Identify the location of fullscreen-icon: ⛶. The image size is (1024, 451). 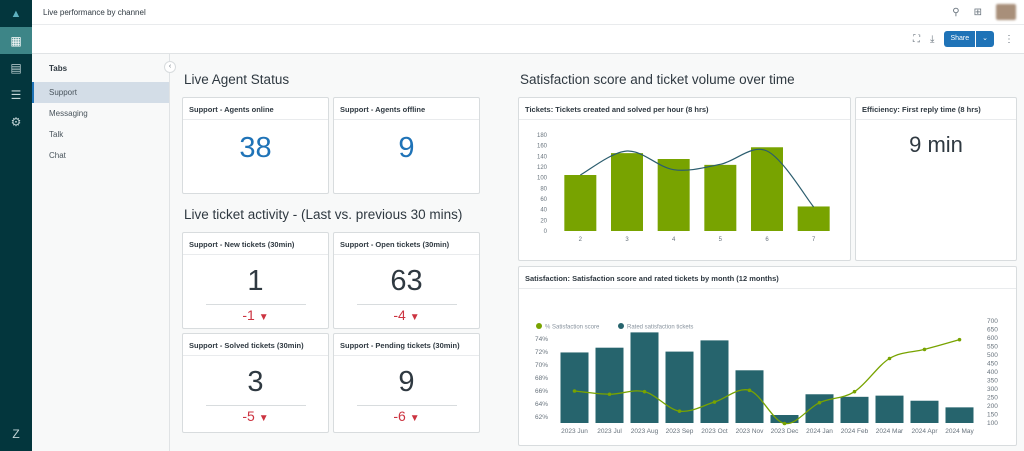
(917, 39).